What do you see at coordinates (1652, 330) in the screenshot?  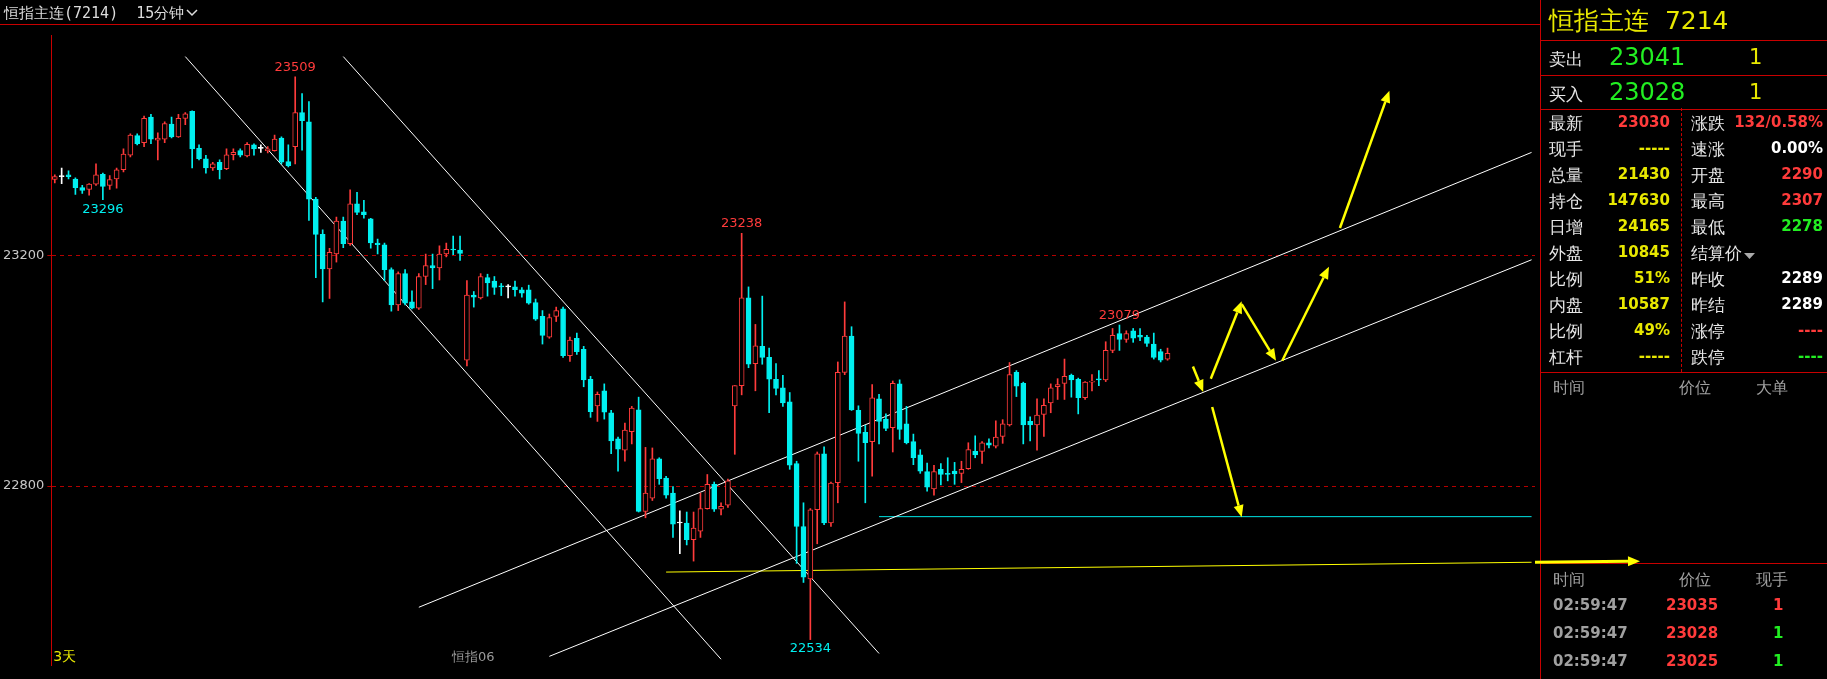 I see `text: 49%` at bounding box center [1652, 330].